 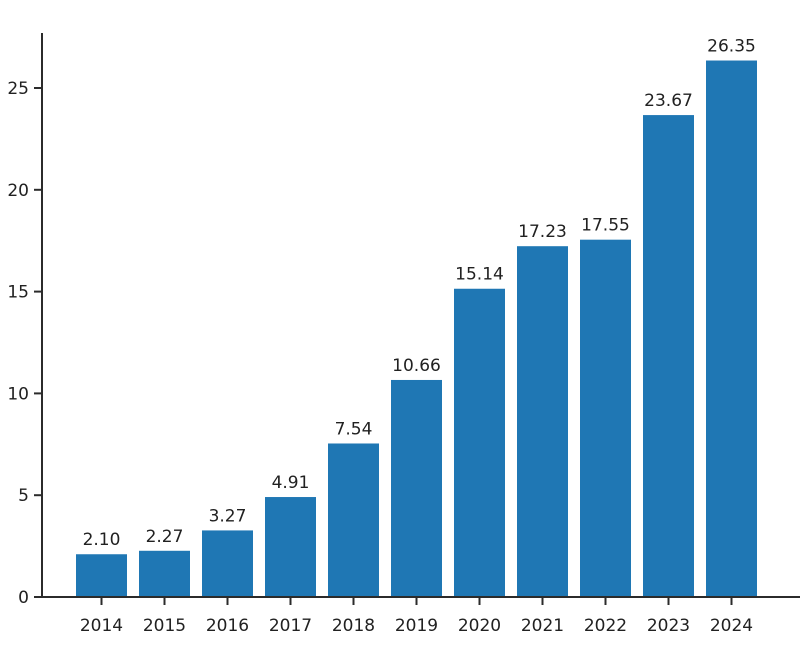 I want to click on bar-value-label: 10.66, so click(x=416, y=366).